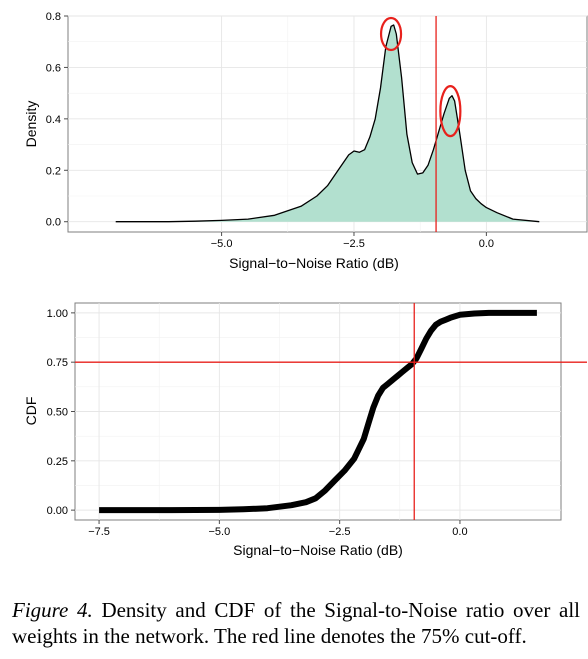 Image resolution: width=588 pixels, height=659 pixels. I want to click on caption-label: Figure 4., so click(52, 610).